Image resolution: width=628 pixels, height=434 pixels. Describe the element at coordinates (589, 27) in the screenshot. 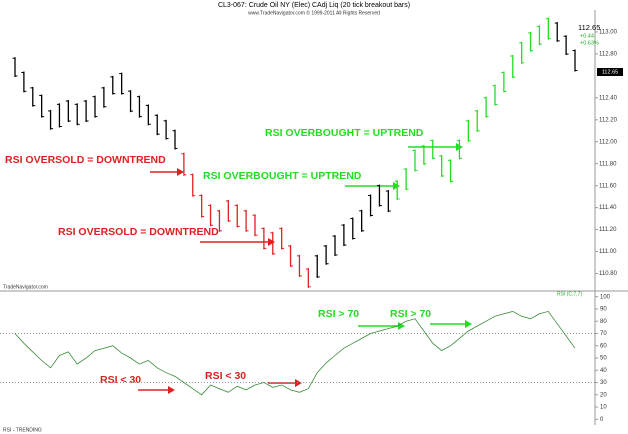

I see `last-price: 112.65` at that location.